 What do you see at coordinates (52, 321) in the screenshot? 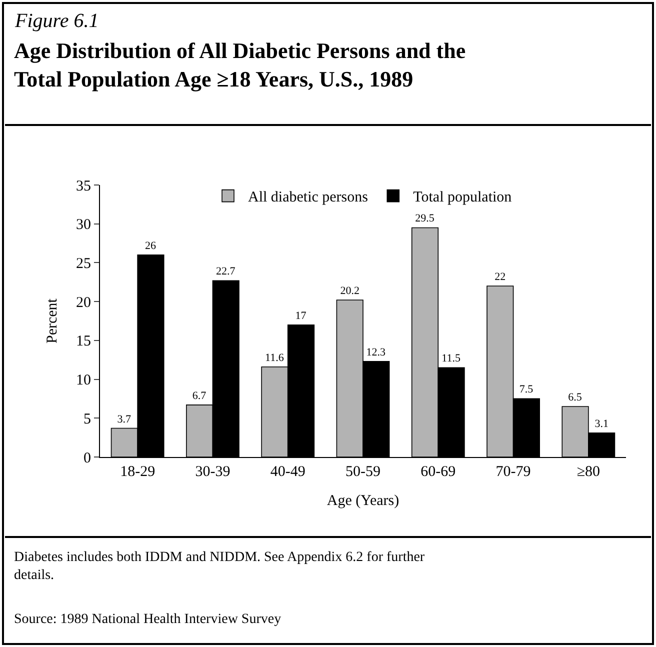
I see `y-axis-title: Percent` at bounding box center [52, 321].